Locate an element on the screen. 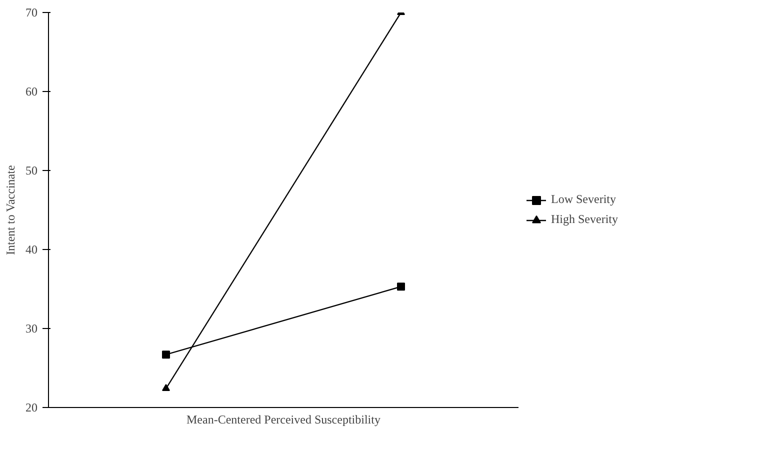  y-tick-label: 40 is located at coordinates (32, 249).